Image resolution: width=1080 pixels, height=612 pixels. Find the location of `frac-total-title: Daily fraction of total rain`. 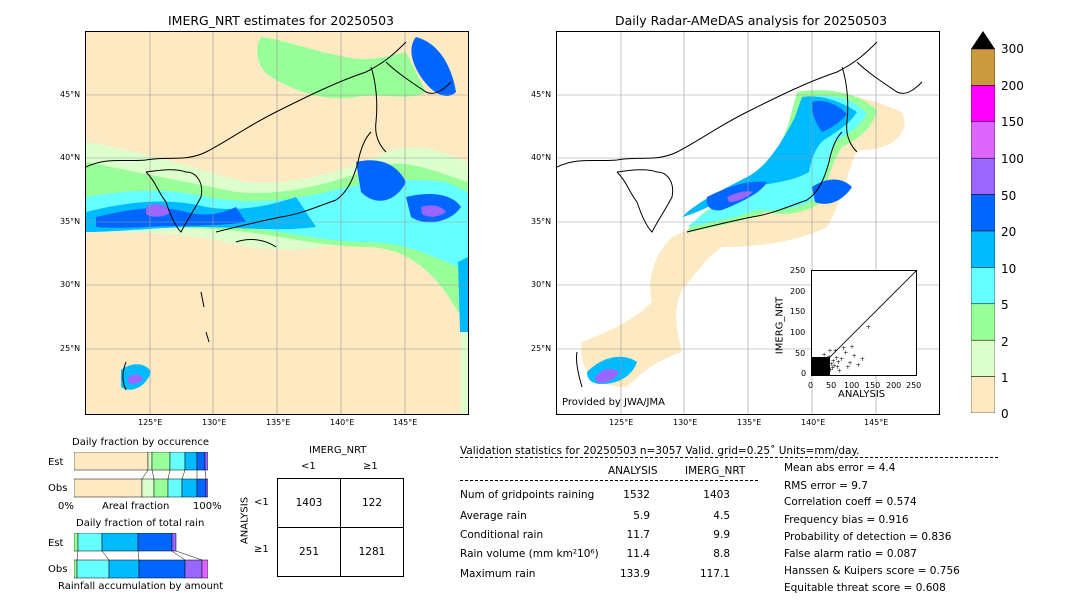

frac-total-title: Daily fraction of total rain is located at coordinates (140, 523).